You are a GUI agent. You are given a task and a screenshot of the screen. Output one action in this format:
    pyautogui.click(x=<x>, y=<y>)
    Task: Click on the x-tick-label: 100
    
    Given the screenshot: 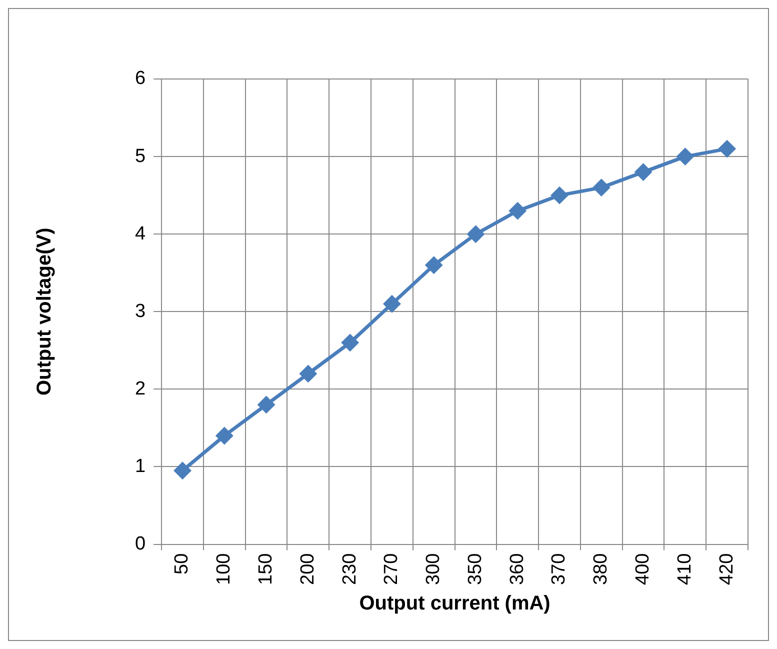 What is the action you would take?
    pyautogui.click(x=224, y=569)
    